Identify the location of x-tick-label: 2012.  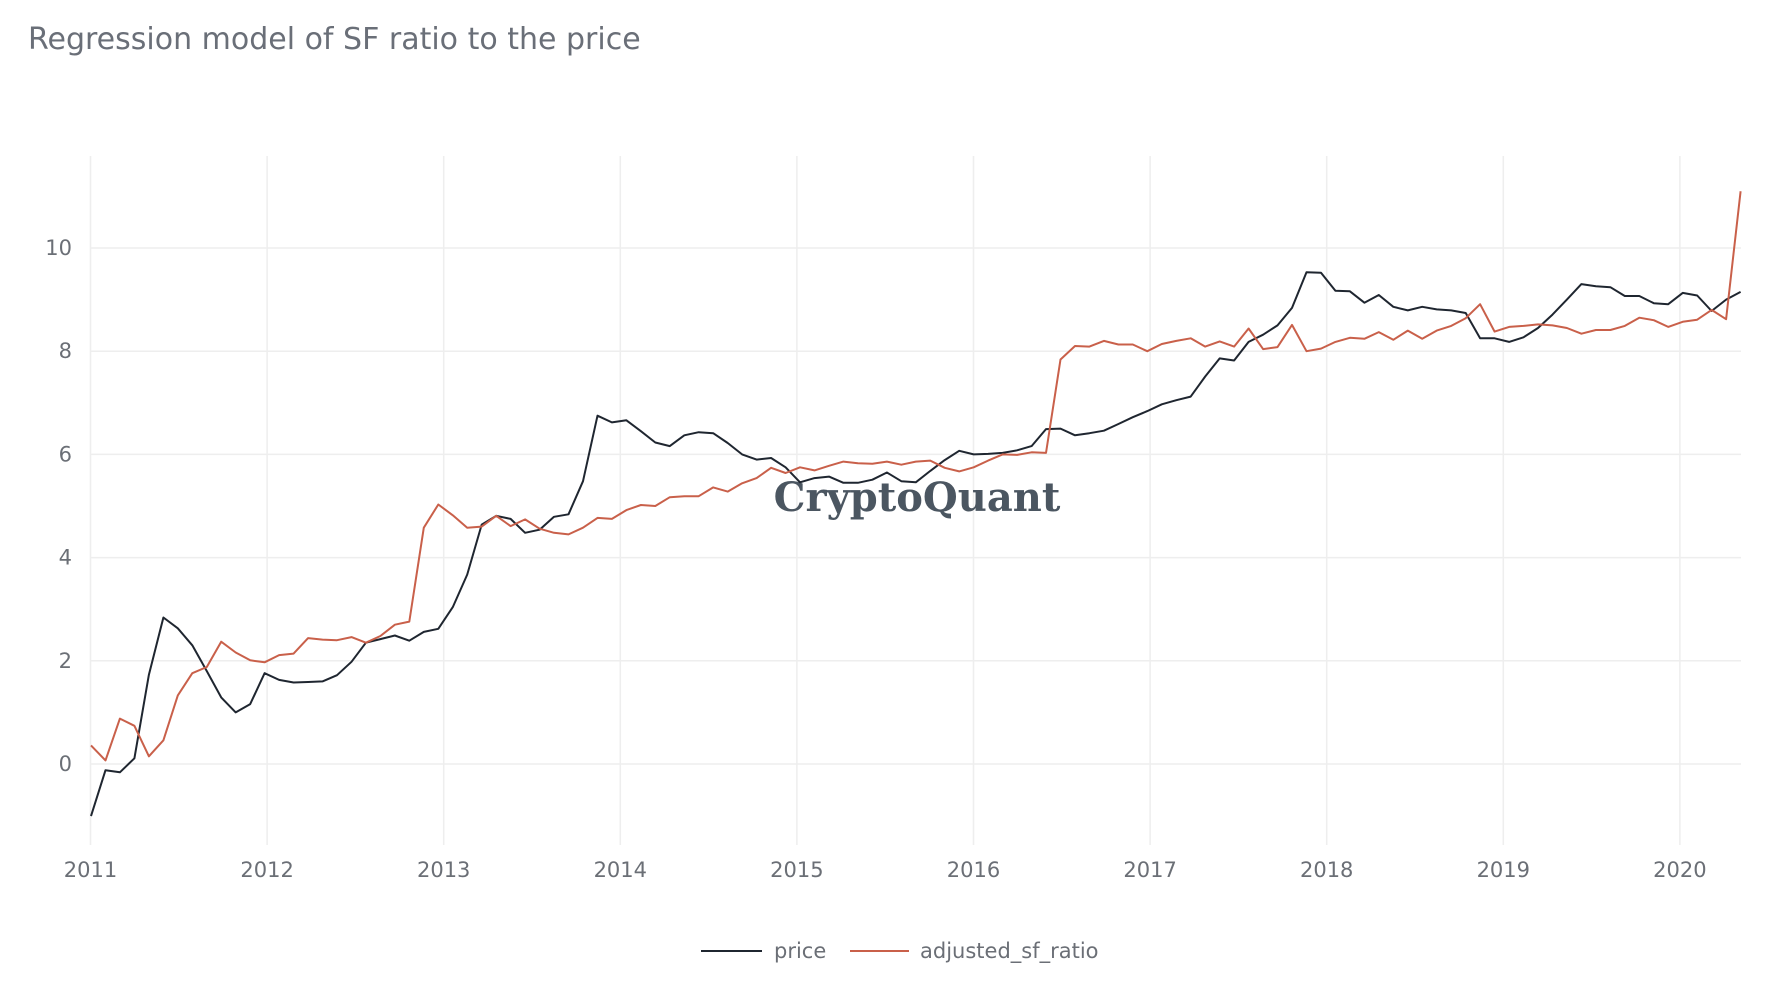
(266, 870).